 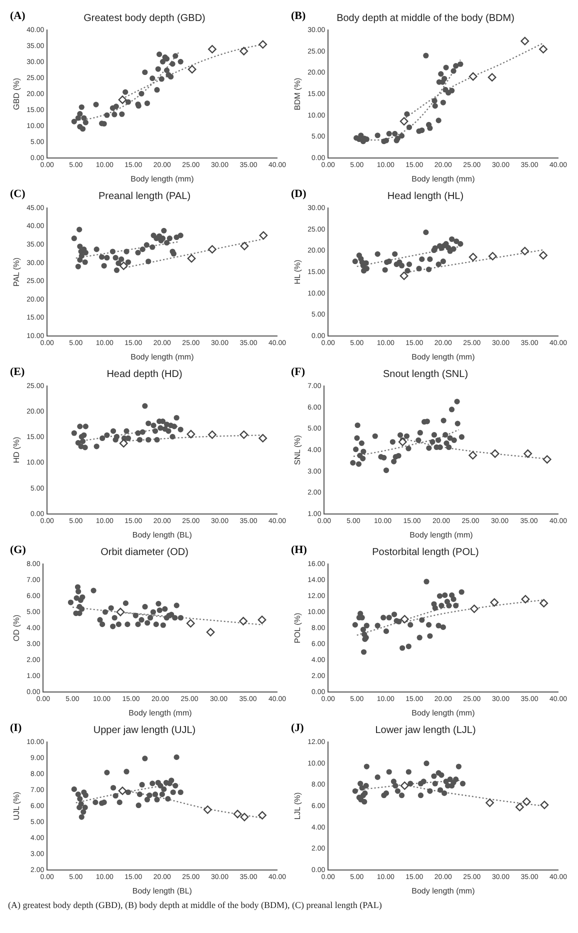 I want to click on text: (F), so click(x=298, y=372).